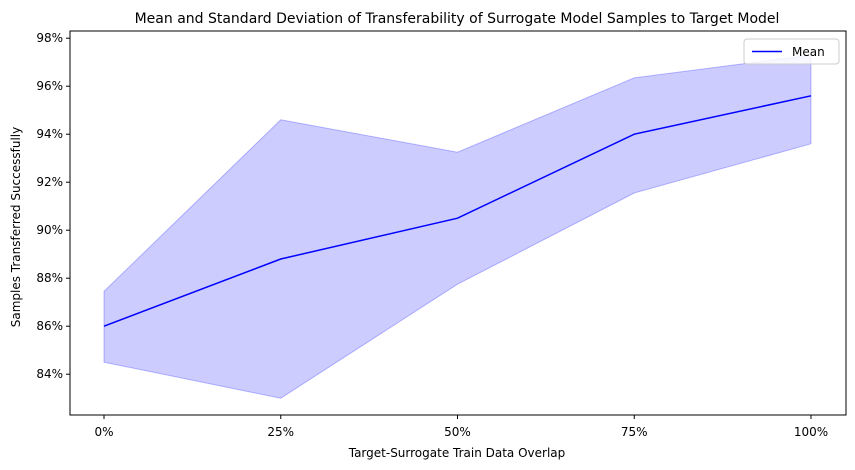 This screenshot has height=470, width=855. Describe the element at coordinates (811, 432) in the screenshot. I see `x-tick-label: 100%` at that location.